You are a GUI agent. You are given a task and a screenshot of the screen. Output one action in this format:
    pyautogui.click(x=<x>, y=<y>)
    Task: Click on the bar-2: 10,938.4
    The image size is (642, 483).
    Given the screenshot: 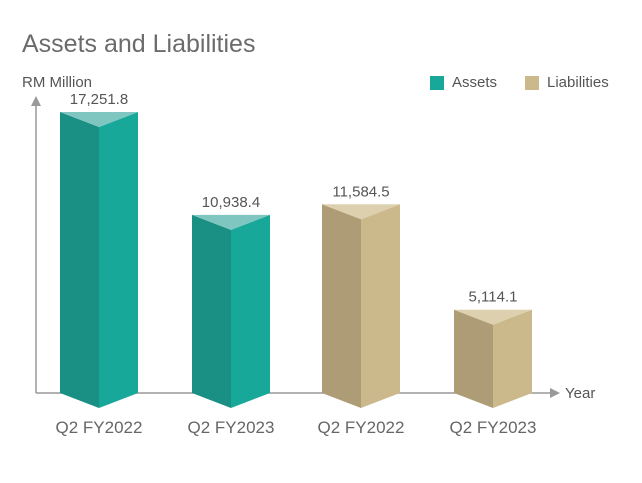 What is the action you would take?
    pyautogui.click(x=231, y=301)
    